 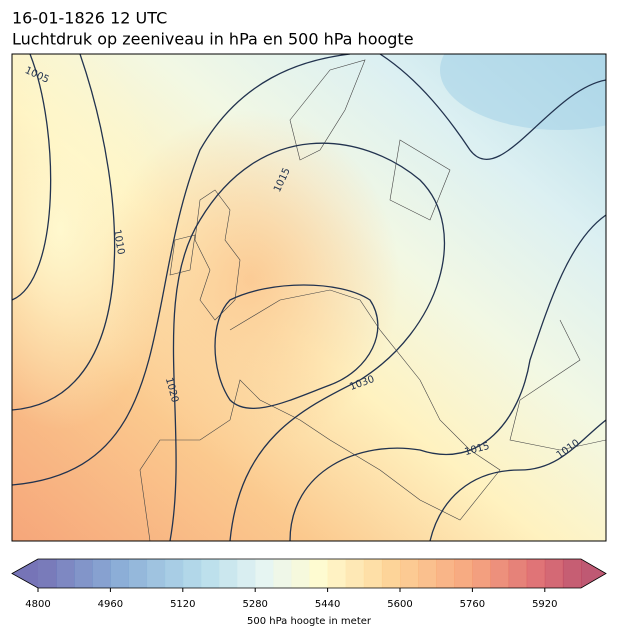 What do you see at coordinates (182, 604) in the screenshot?
I see `colorbar-tick-label: 5120` at bounding box center [182, 604].